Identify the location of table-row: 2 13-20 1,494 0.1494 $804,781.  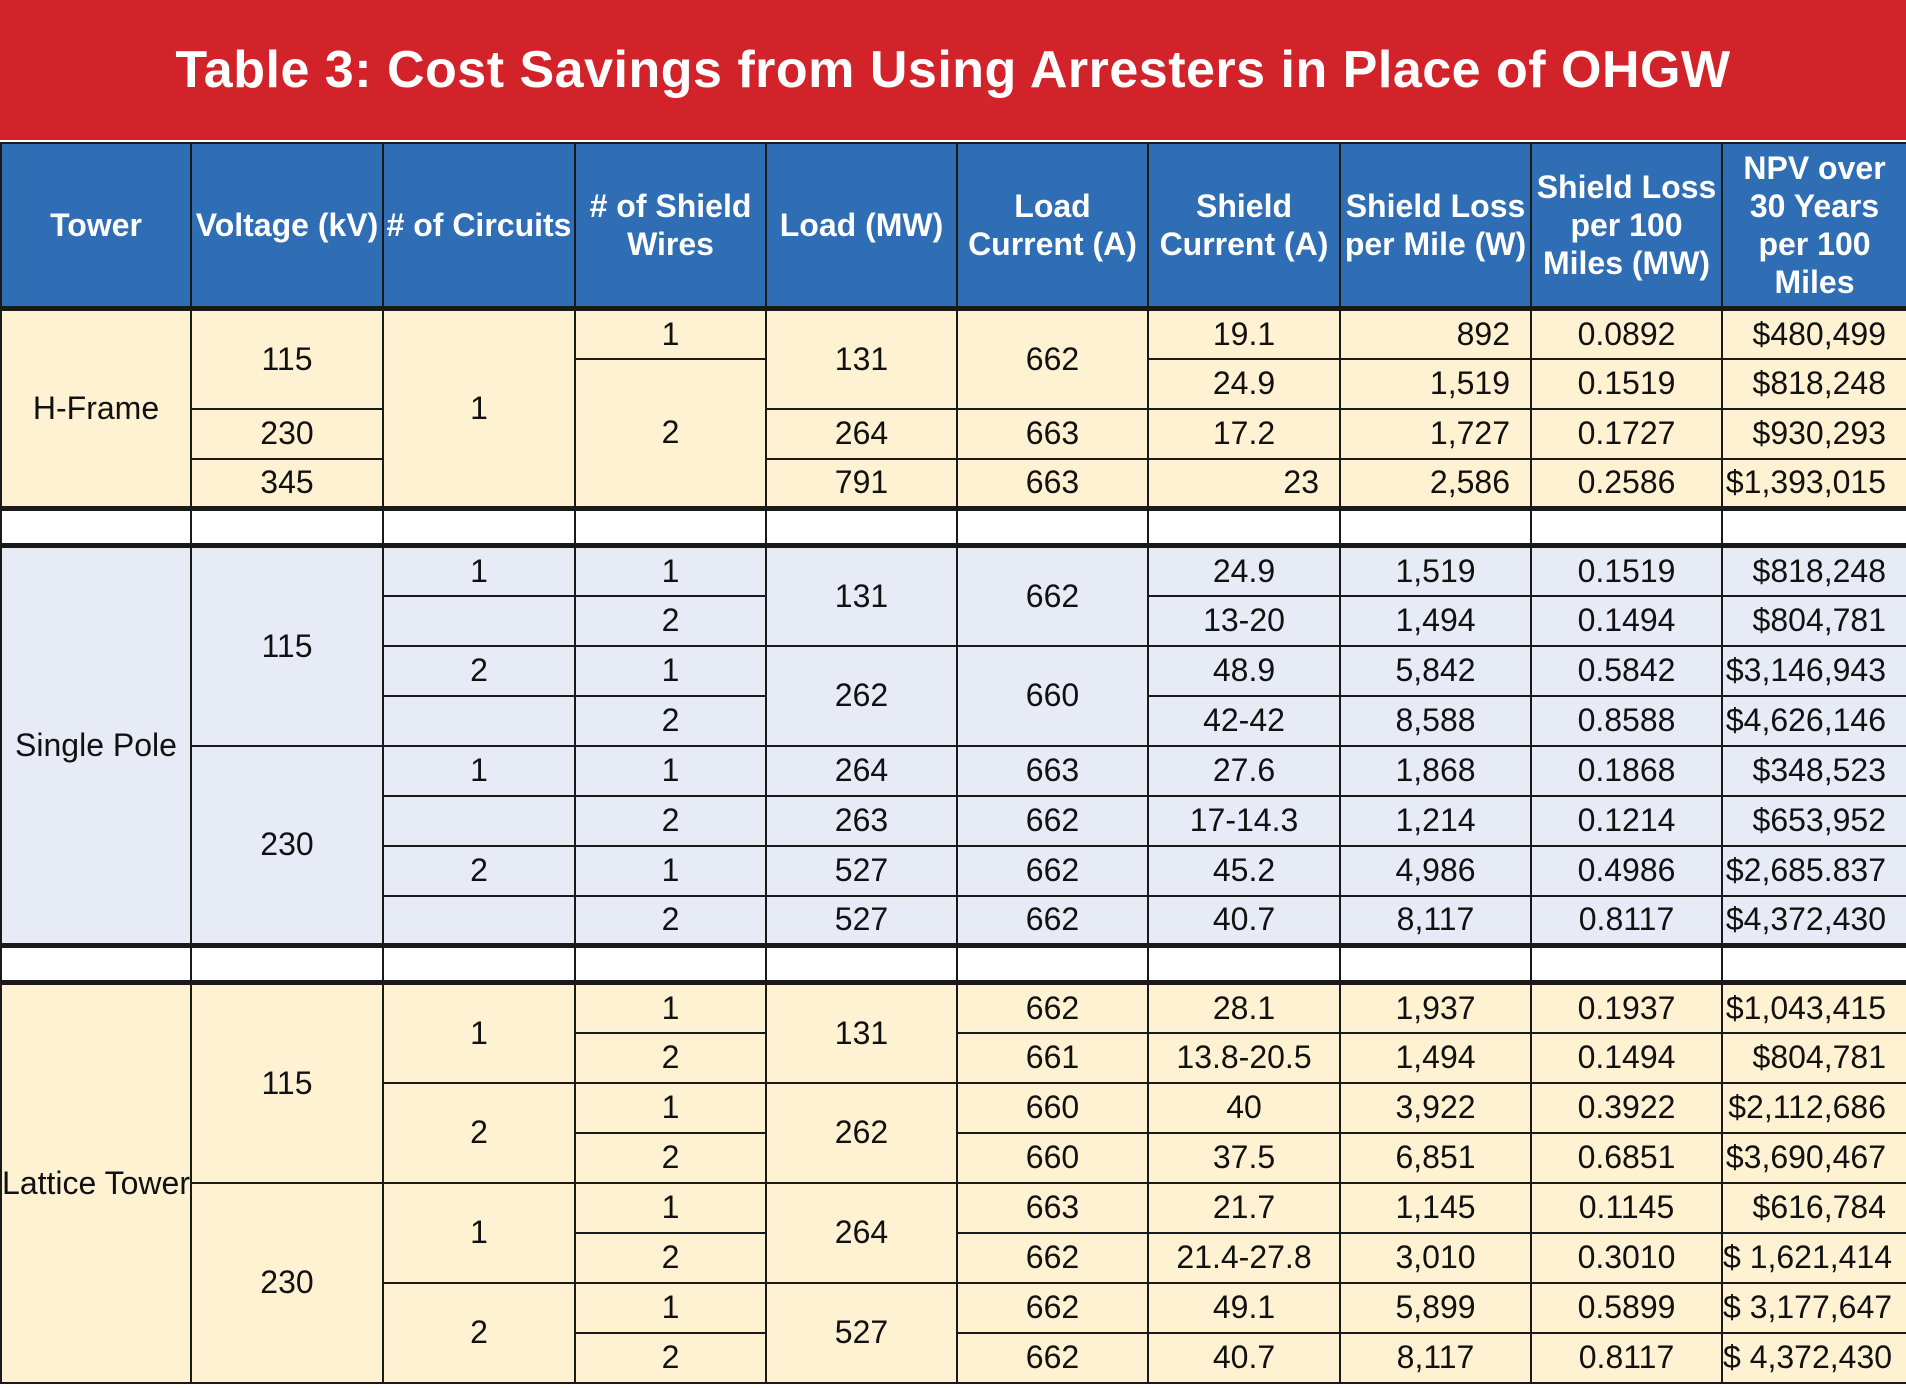
(953, 620).